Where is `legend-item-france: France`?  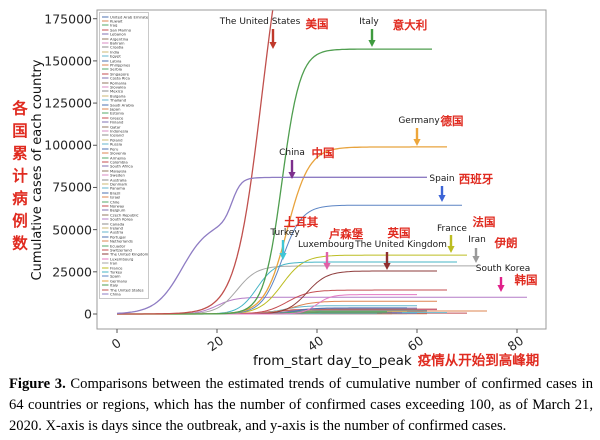 legend-item-france: France is located at coordinates (125, 268).